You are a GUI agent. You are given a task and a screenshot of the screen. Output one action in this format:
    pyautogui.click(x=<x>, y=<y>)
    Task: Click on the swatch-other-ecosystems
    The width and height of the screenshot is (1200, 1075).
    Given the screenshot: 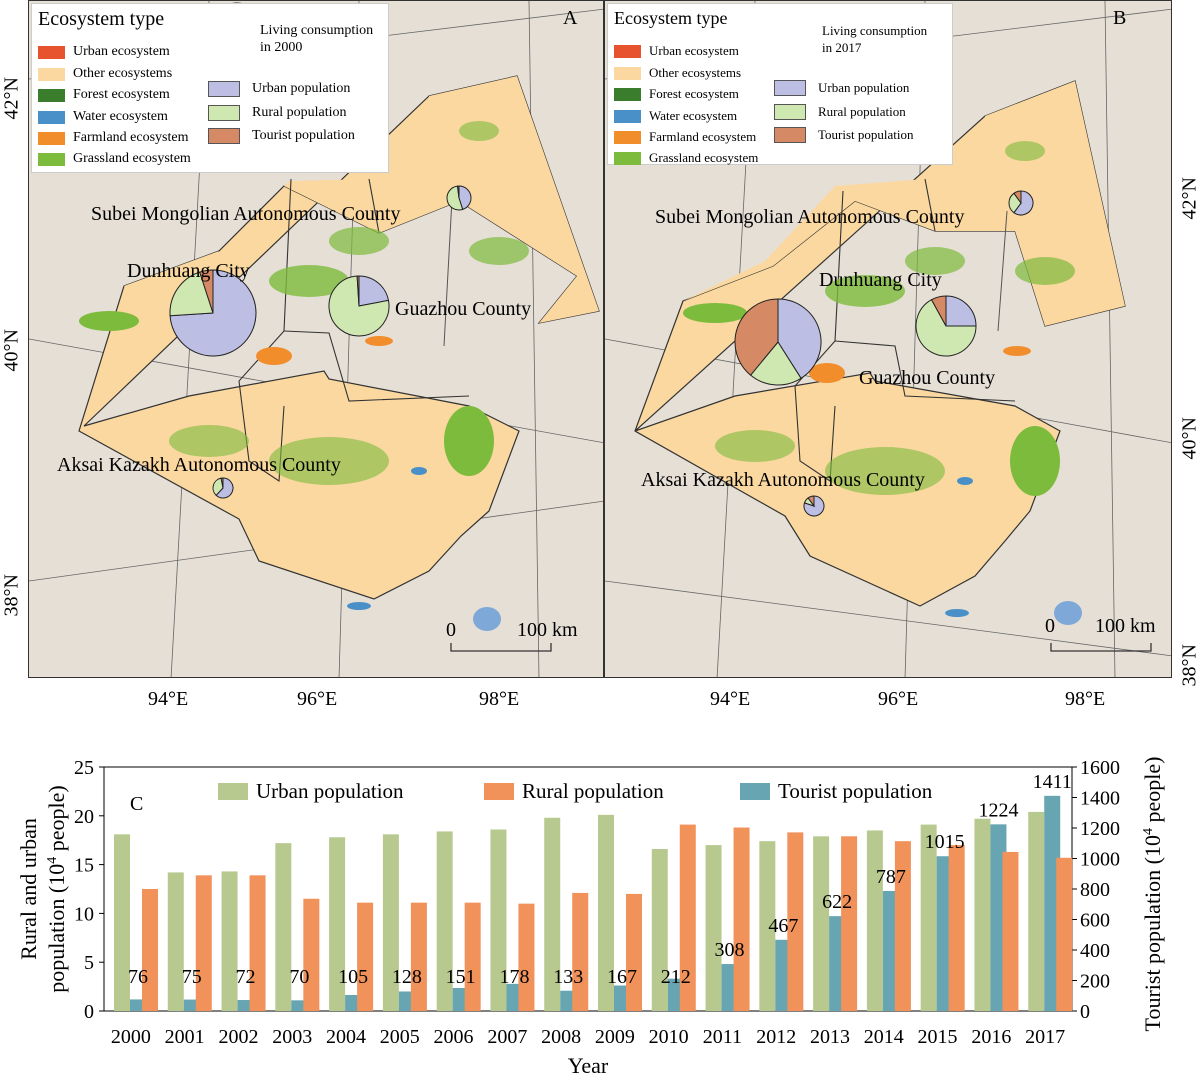 What is the action you would take?
    pyautogui.click(x=51, y=74)
    